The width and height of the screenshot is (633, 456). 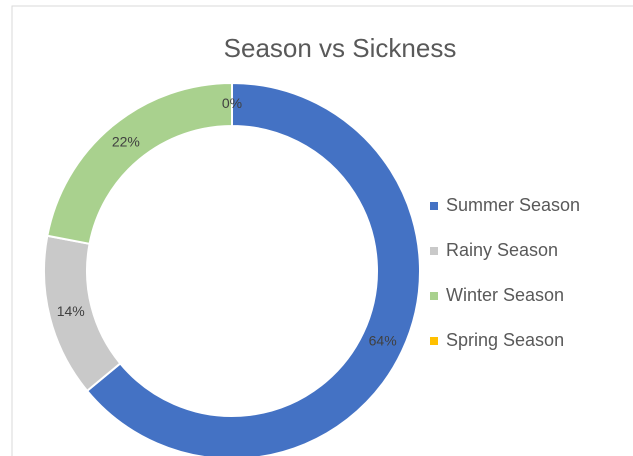 What do you see at coordinates (139, 163) in the screenshot?
I see `slice` at bounding box center [139, 163].